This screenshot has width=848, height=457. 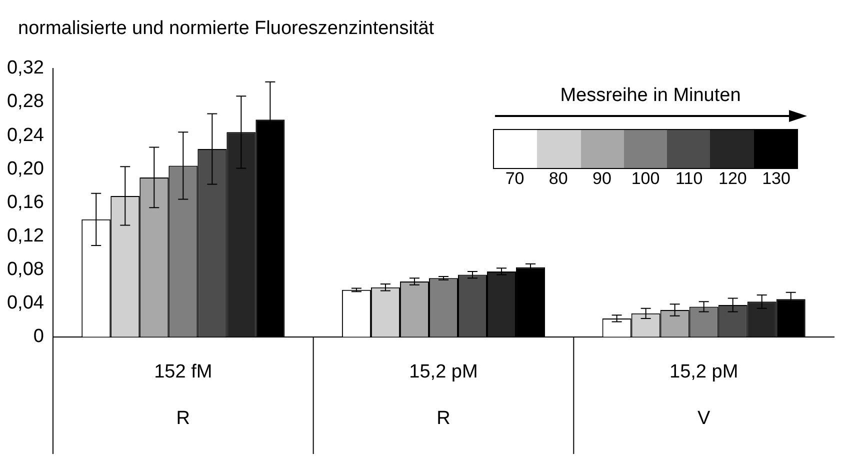 I want to click on legend-label: 120, so click(x=732, y=179).